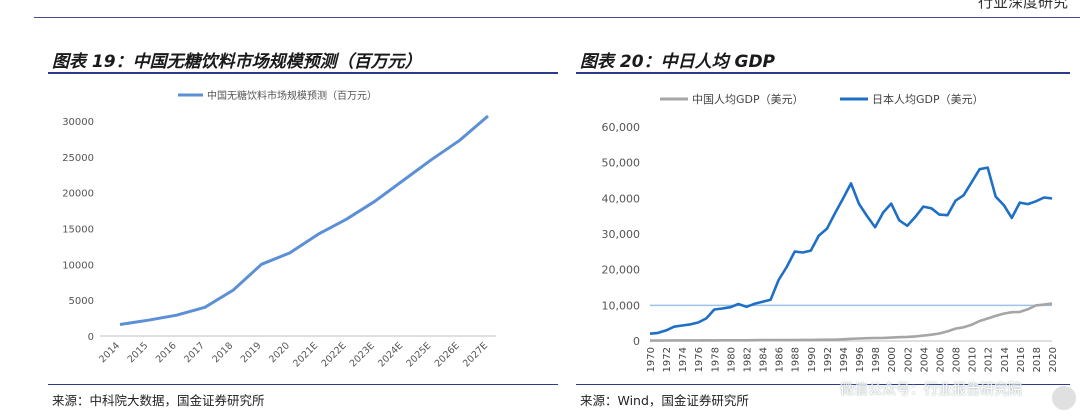 The image size is (1080, 417). I want to click on chart19-ytick-0: 0, so click(91, 337).